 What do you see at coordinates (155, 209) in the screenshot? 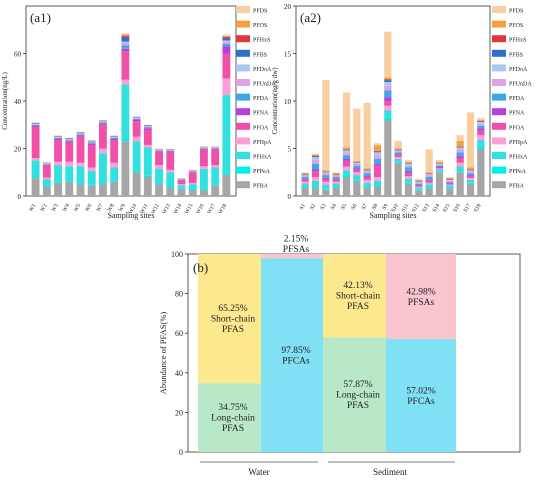
I see `x-tick-label: W12` at bounding box center [155, 209].